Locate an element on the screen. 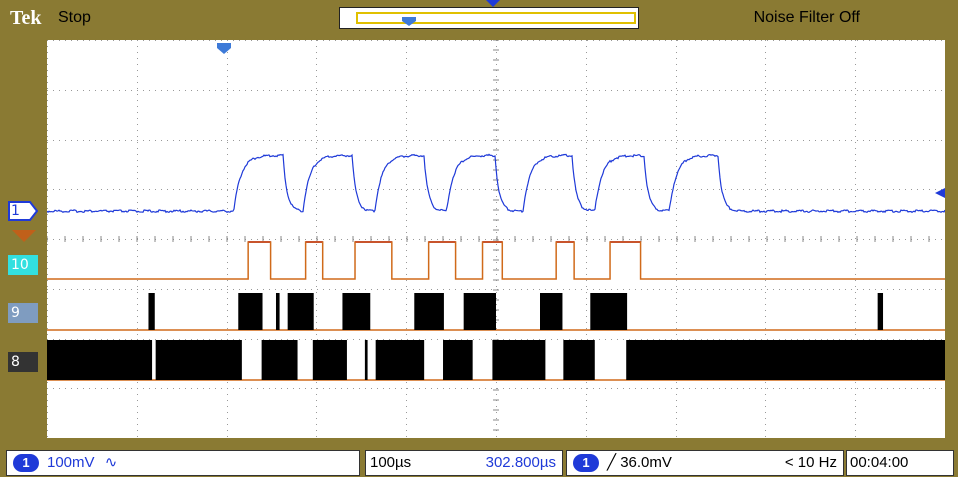 This screenshot has width=958, height=477. trigger-source-badge: 1 is located at coordinates (586, 463).